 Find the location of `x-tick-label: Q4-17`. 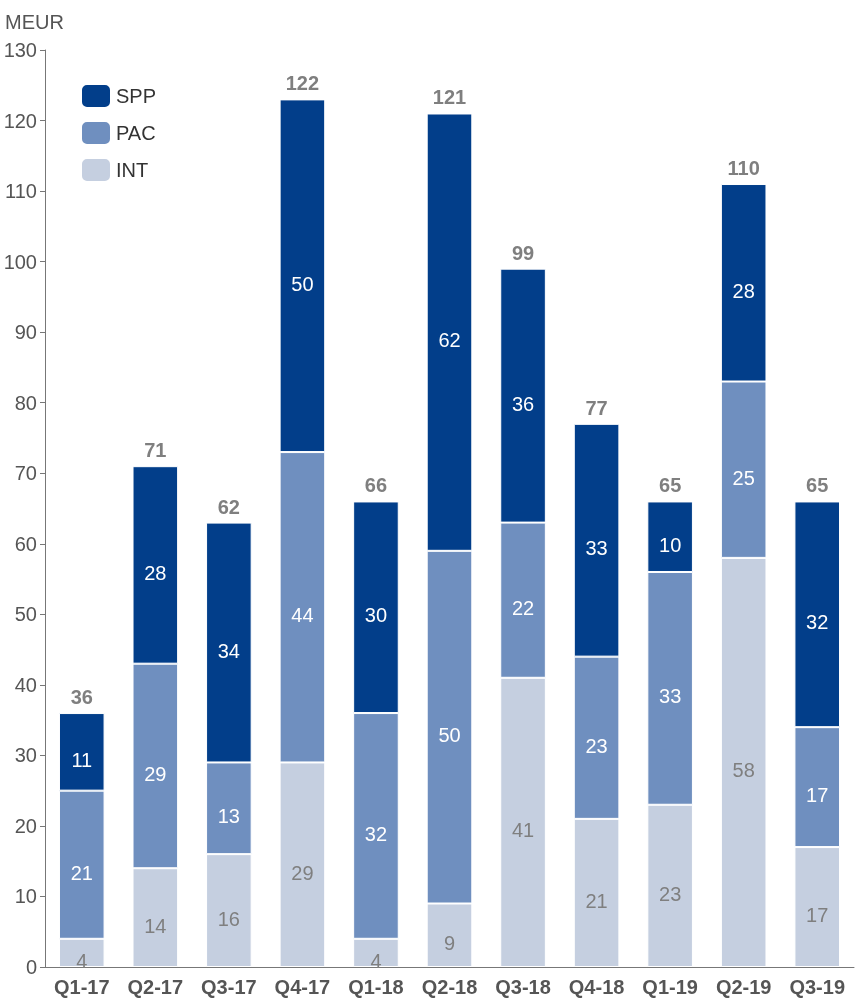

x-tick-label: Q4-17 is located at coordinates (302, 987).